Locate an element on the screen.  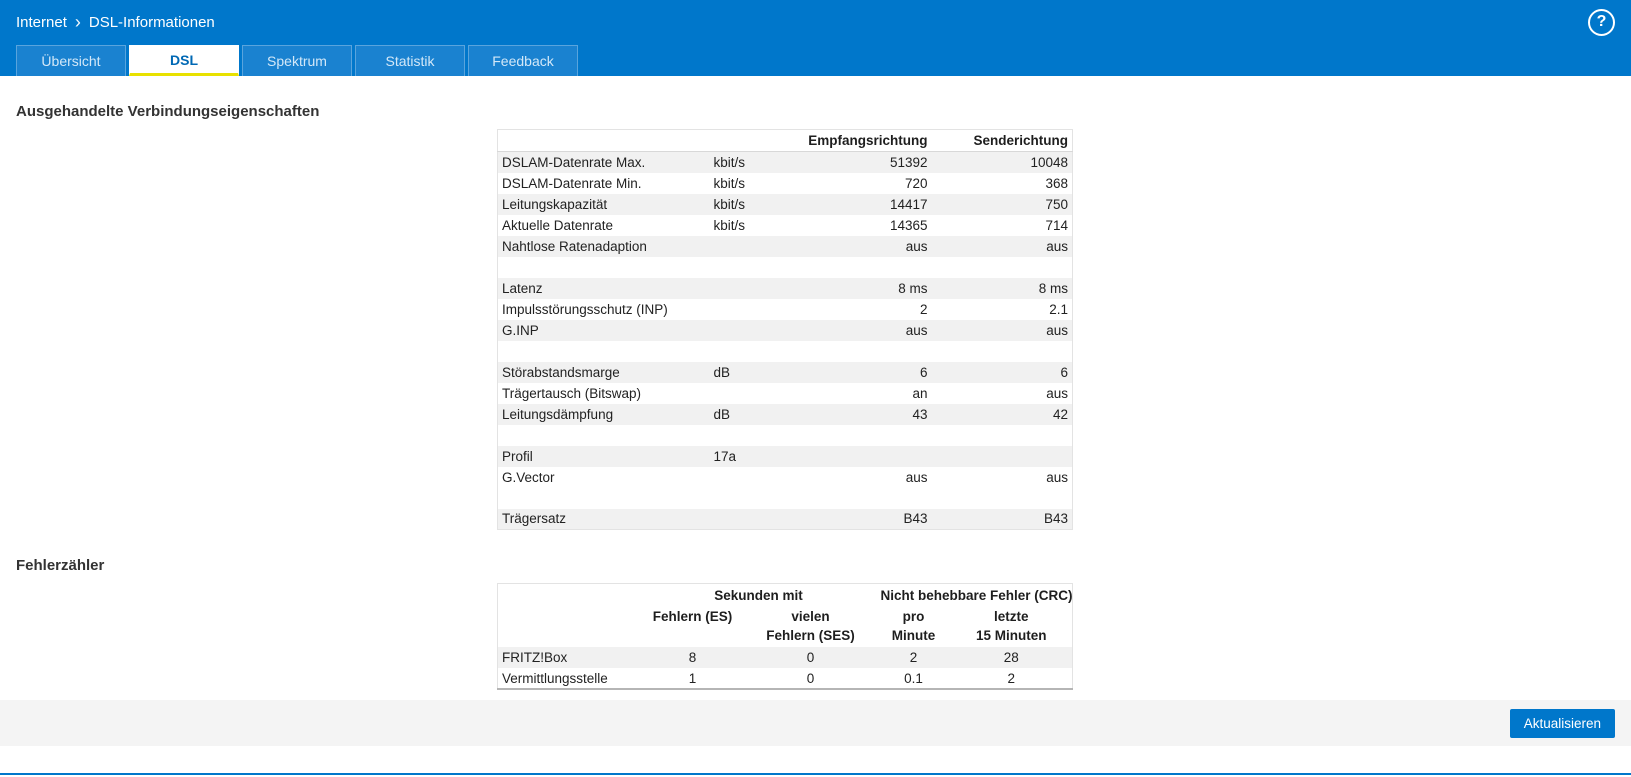
table-row: Impulsstörungsschutz (INP) 2 2.1 is located at coordinates (785, 309).